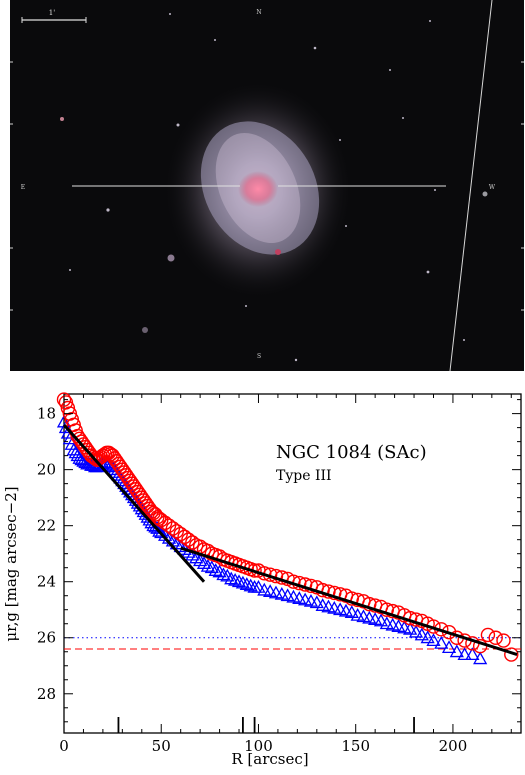 The image size is (525, 775). Describe the element at coordinates (46, 470) in the screenshot. I see `y-tick-label: 20` at that location.